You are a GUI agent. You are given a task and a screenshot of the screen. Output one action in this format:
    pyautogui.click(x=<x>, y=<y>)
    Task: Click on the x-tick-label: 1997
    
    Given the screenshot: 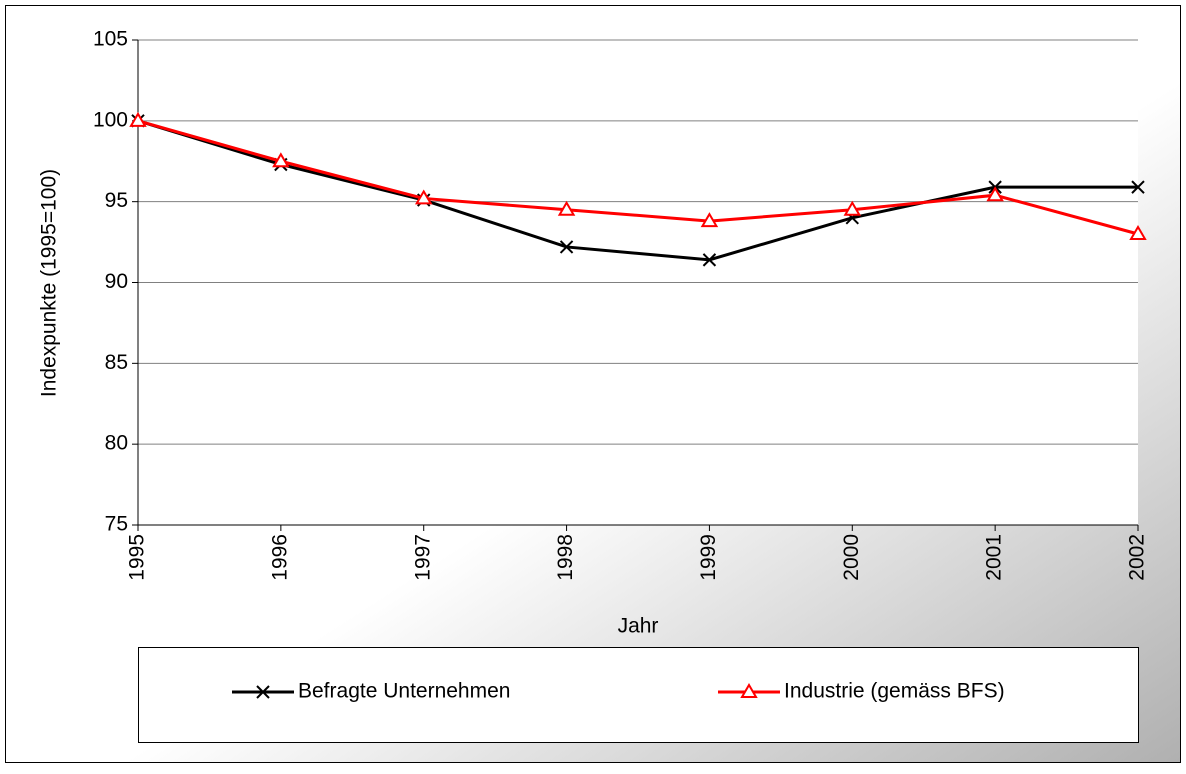 What is the action you would take?
    pyautogui.click(x=422, y=557)
    